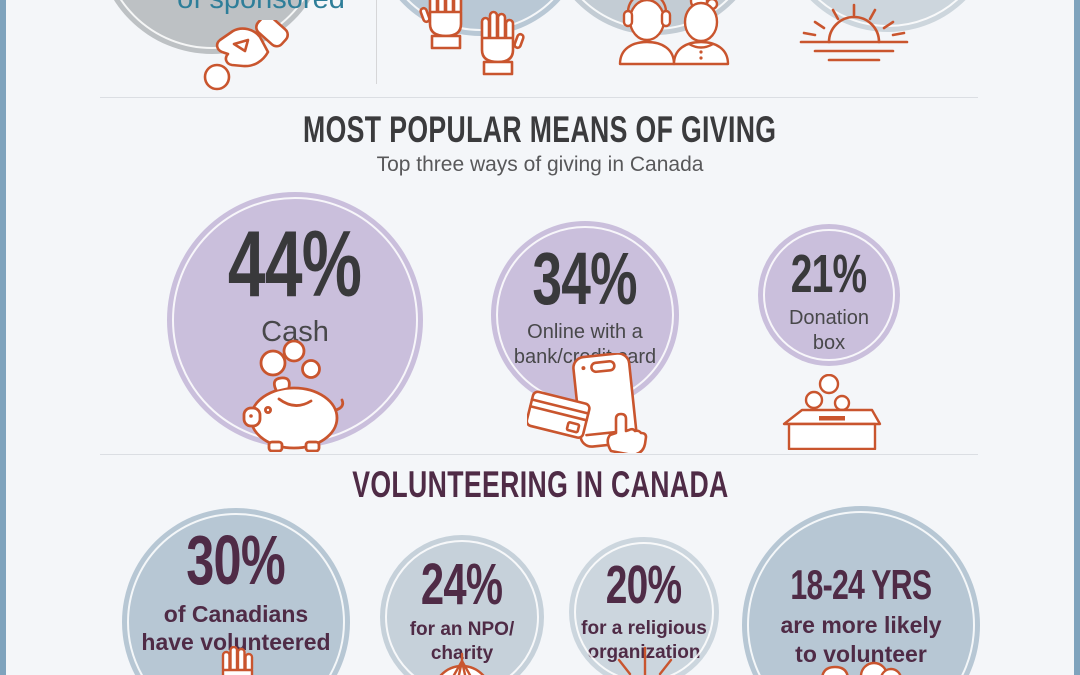 The width and height of the screenshot is (1080, 675). Describe the element at coordinates (644, 640) in the screenshot. I see `stat-label: for a religious organization` at that location.